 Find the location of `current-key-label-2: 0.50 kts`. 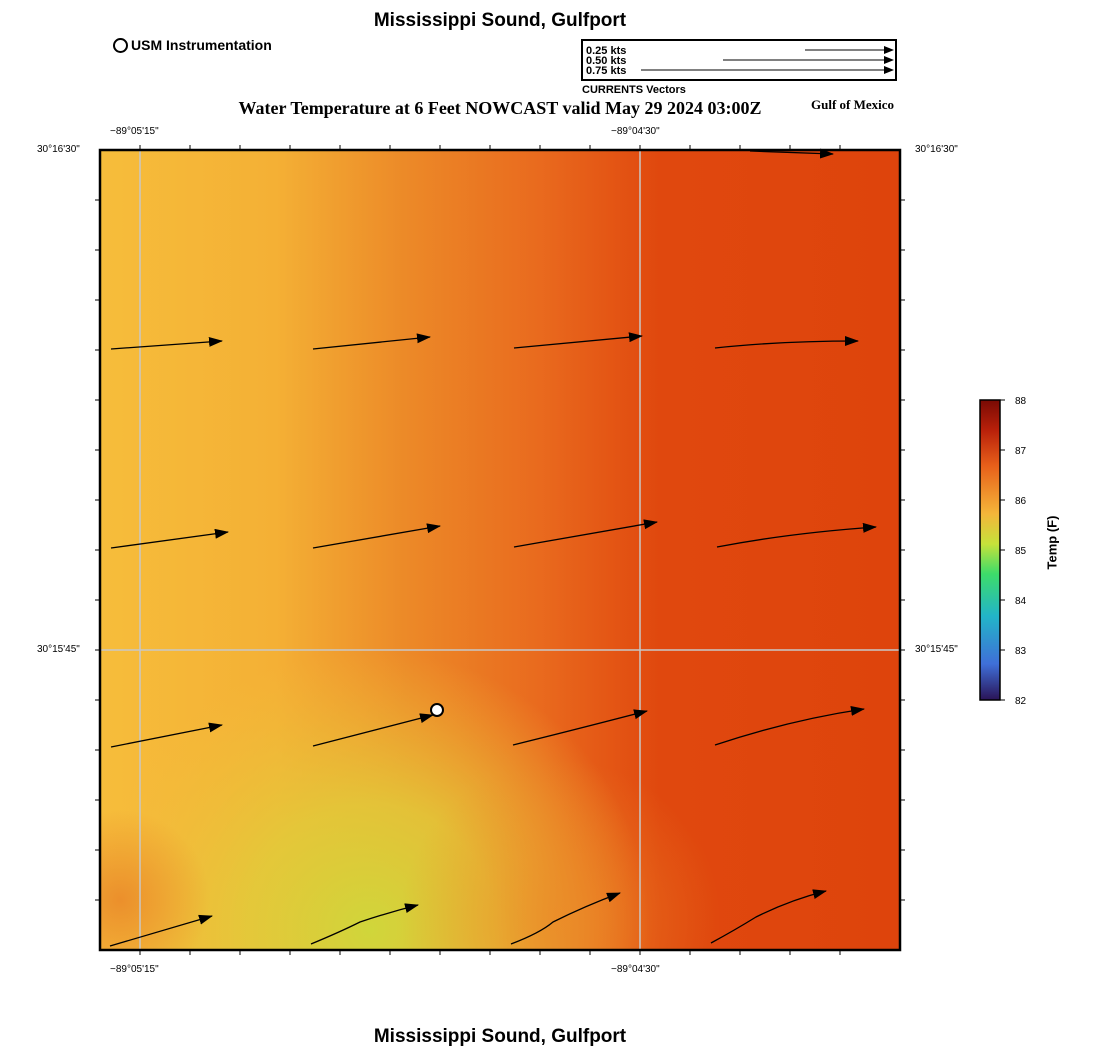

current-key-label-2: 0.50 kts is located at coordinates (606, 61).